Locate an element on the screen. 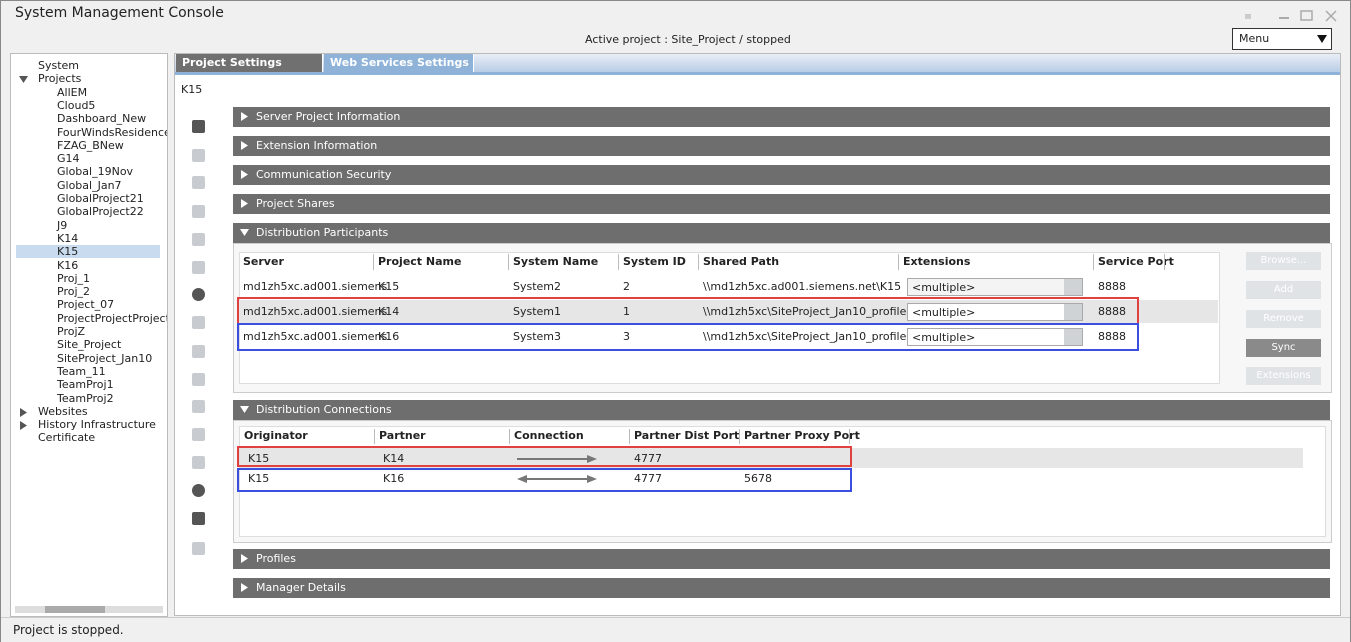  tree-item: FZAG_BNew is located at coordinates (90, 145).